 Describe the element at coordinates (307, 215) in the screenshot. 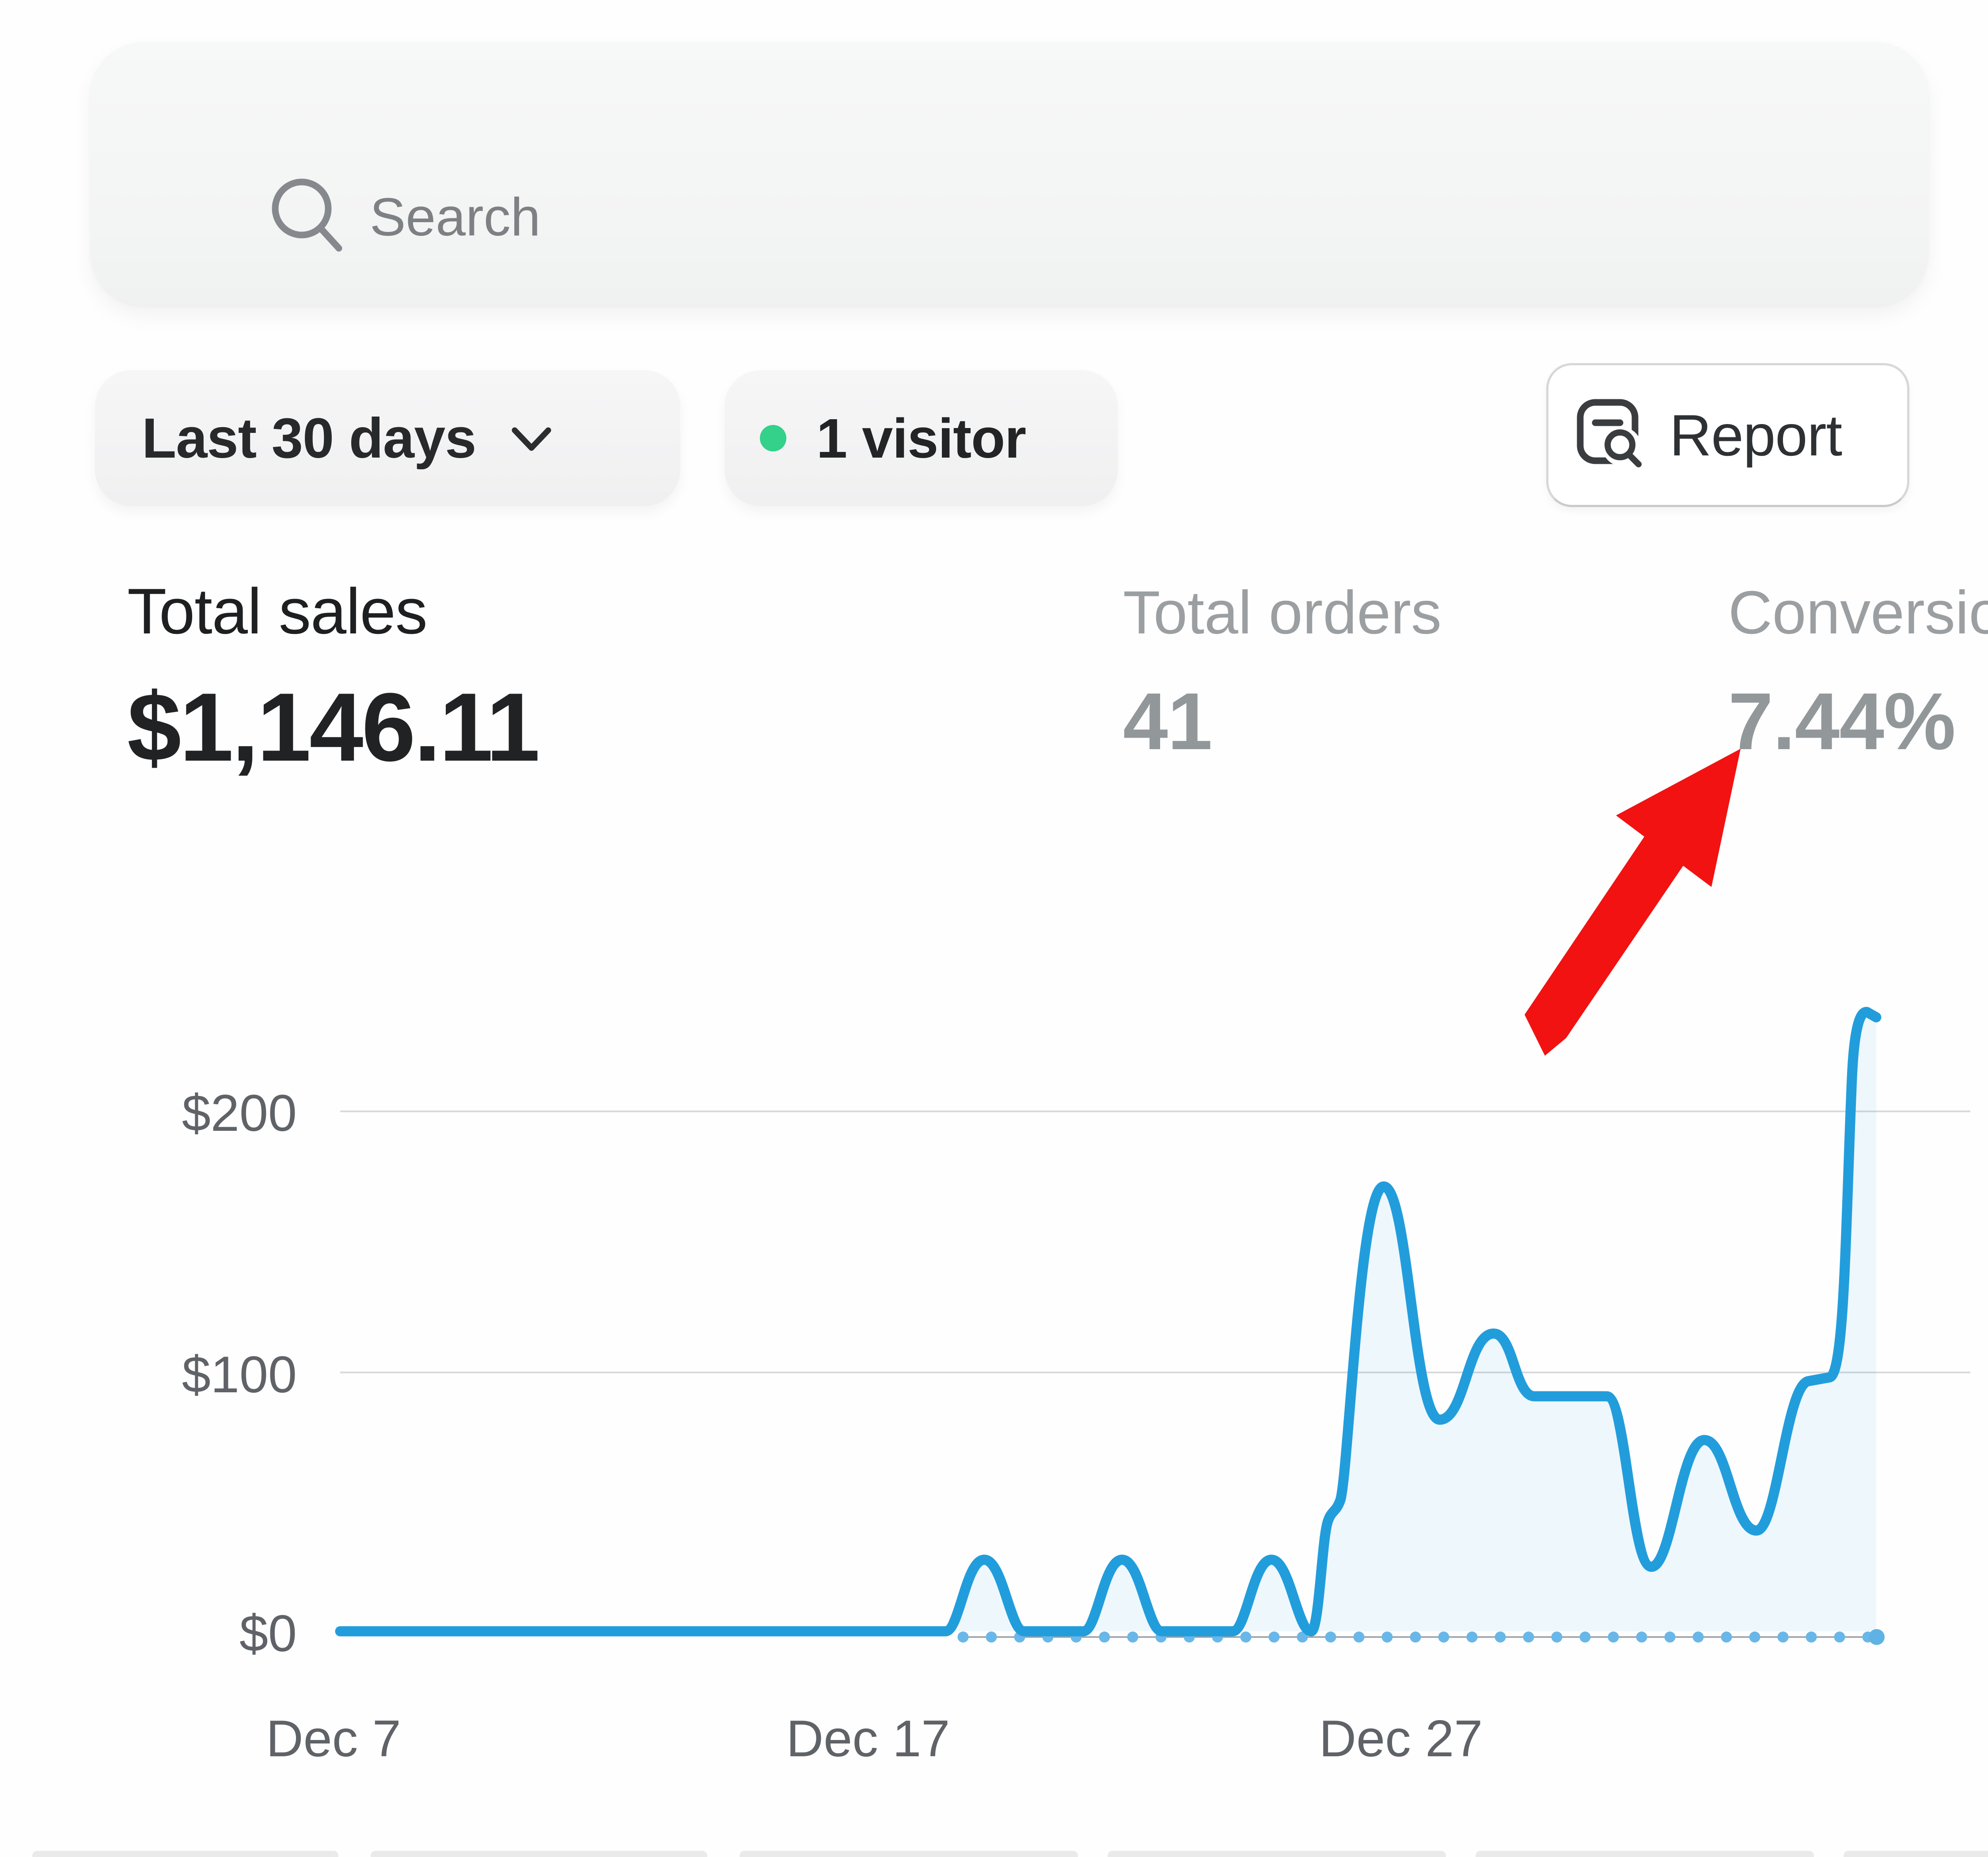

I see `search-icon` at that location.